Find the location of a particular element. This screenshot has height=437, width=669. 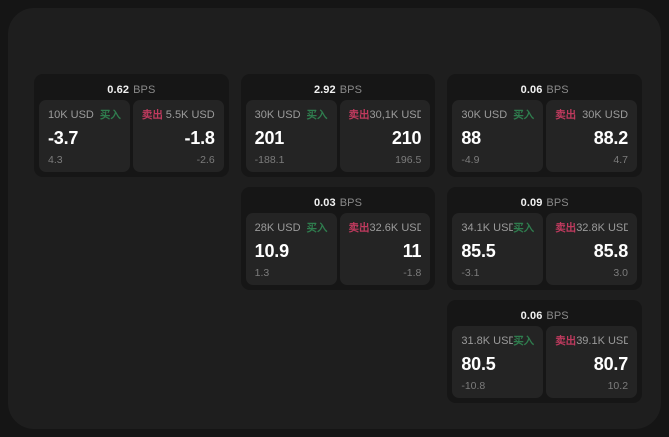

quote-panel-buy: 28K USD 买入 10.9 1.3 is located at coordinates (291, 249).